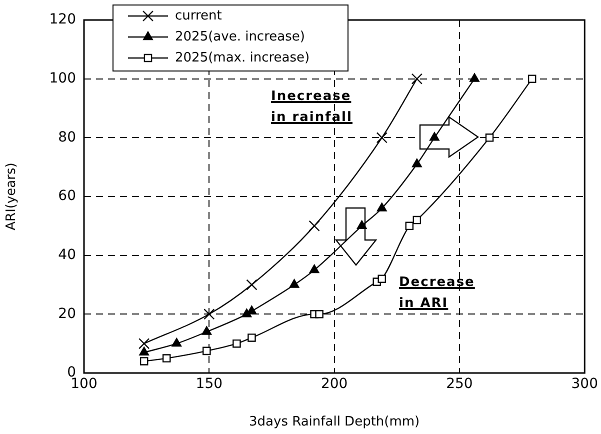 The image size is (601, 434). Describe the element at coordinates (62, 78) in the screenshot. I see `y-tick-label: 100` at that location.